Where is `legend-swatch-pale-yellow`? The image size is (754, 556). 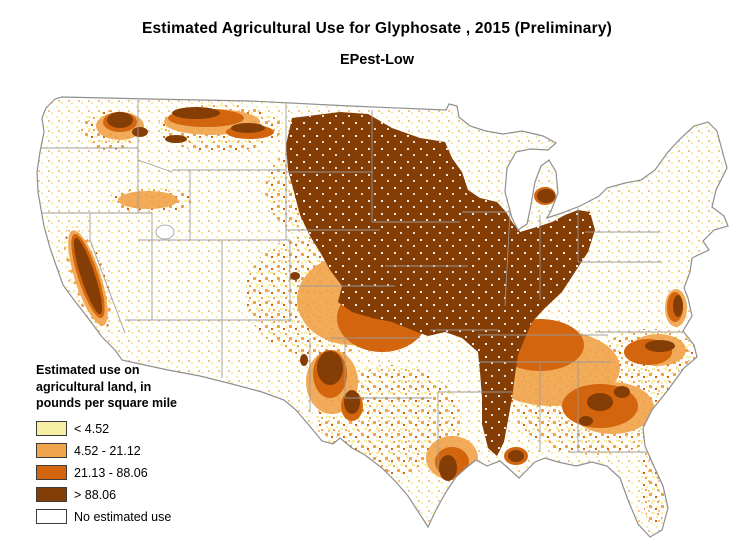 legend-swatch-pale-yellow is located at coordinates (51, 428).